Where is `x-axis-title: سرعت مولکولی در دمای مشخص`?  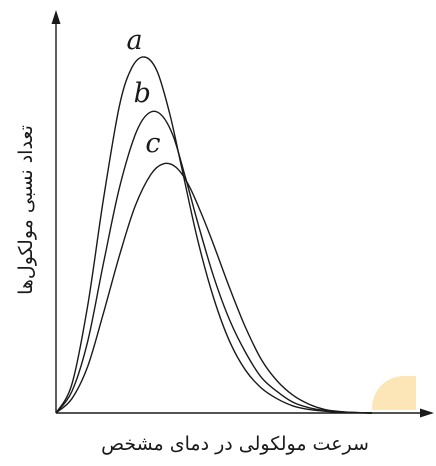
x-axis-title: سرعت مولکولی در دمای مشخص is located at coordinates (235, 444).